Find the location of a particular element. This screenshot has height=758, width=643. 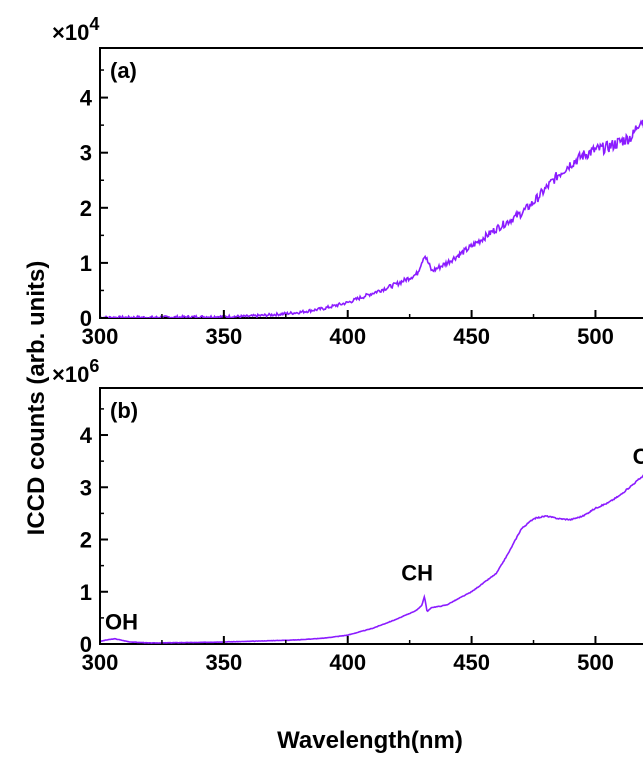

panel-label: (b) is located at coordinates (124, 410).